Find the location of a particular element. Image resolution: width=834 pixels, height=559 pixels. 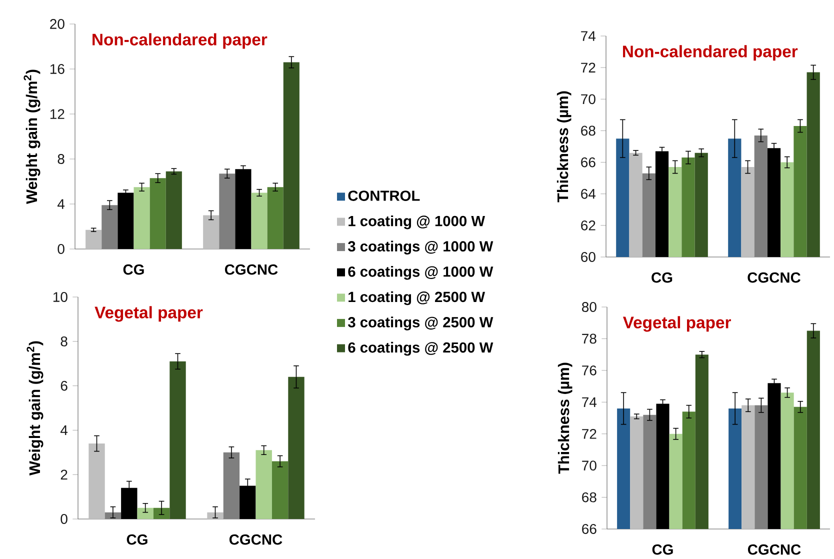

y-tick-label: 60 is located at coordinates (588, 257).